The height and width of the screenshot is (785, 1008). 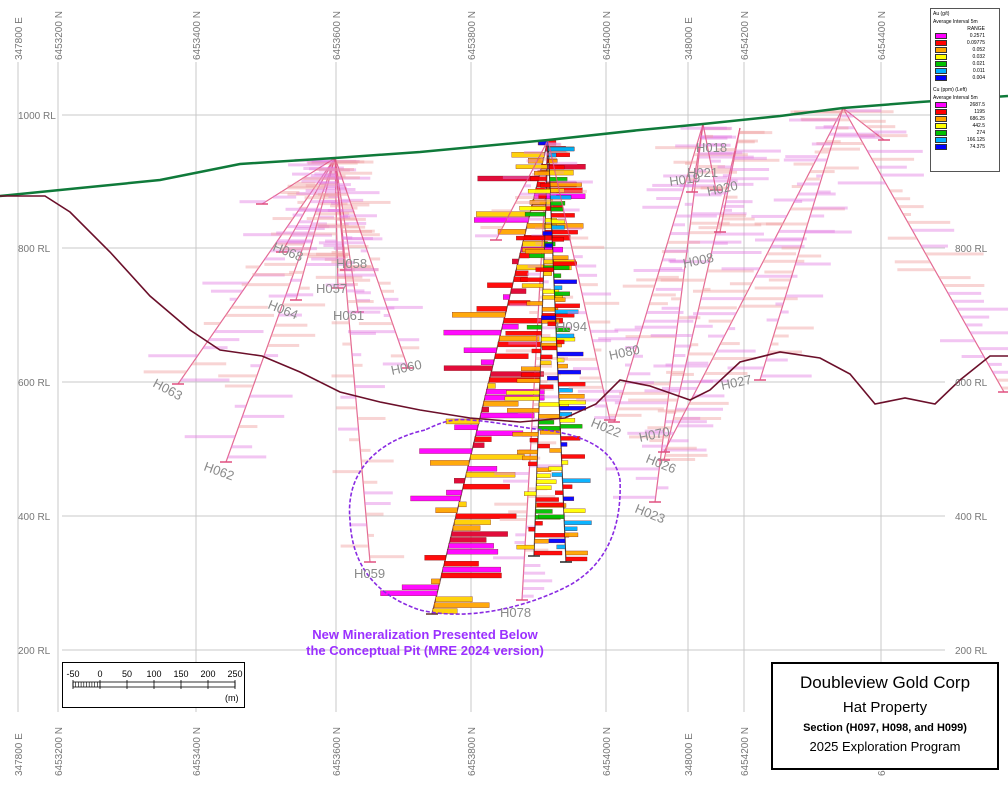 What do you see at coordinates (965, 139) in the screenshot?
I see `legend-item: 166.125` at bounding box center [965, 139].